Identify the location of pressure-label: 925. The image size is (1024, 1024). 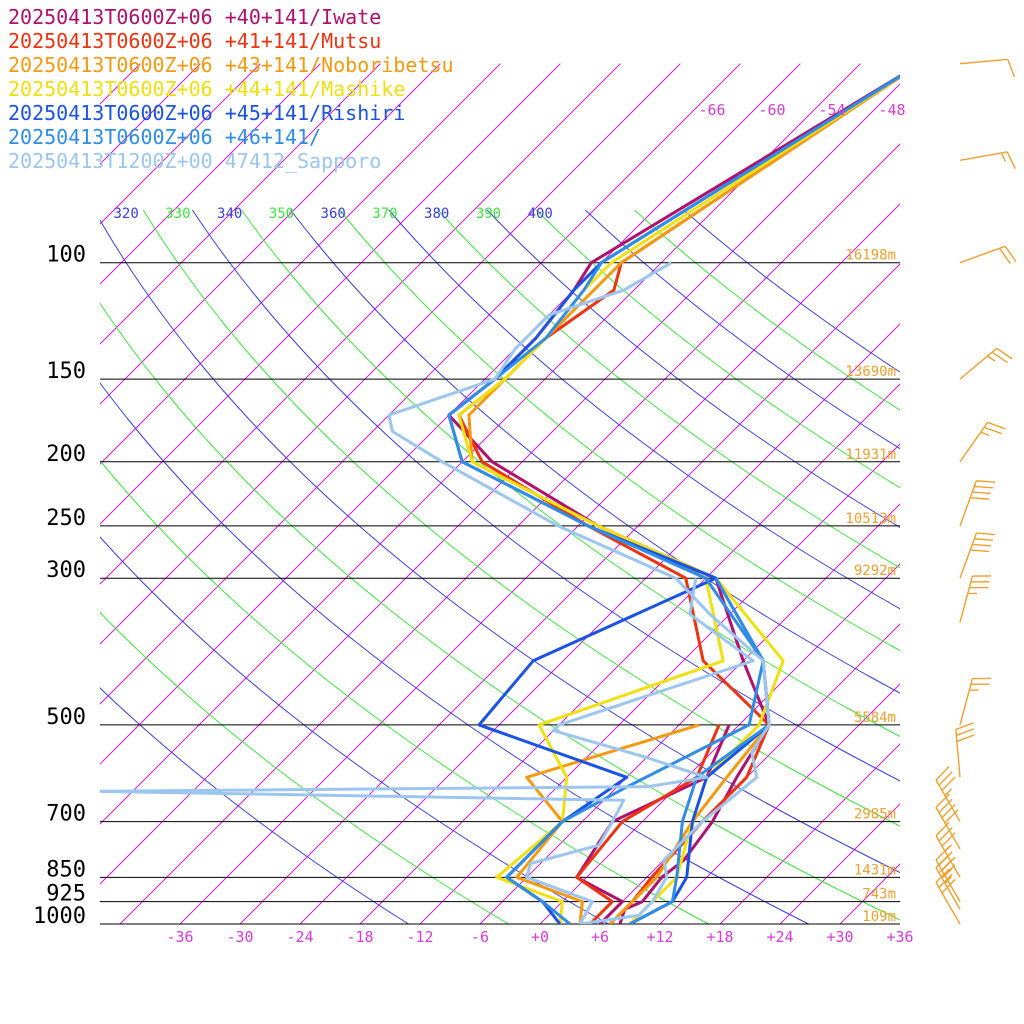
(66, 894).